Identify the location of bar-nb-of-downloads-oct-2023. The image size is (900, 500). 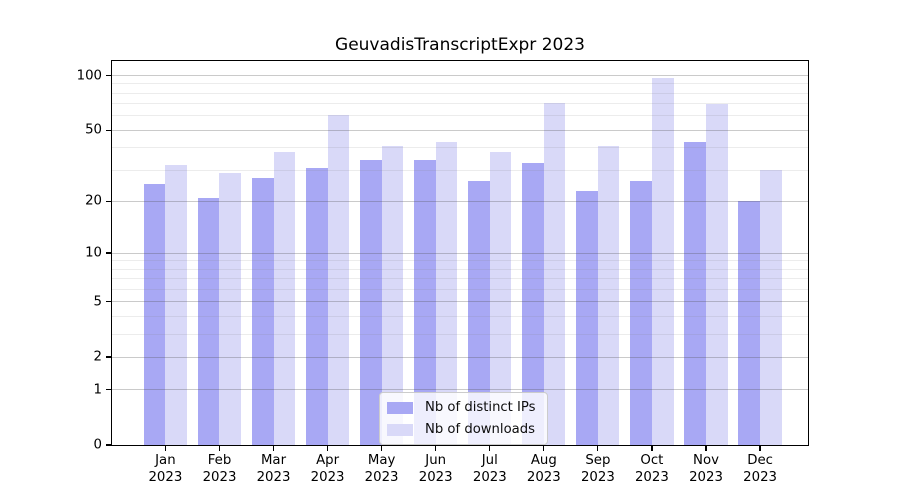
(662, 261).